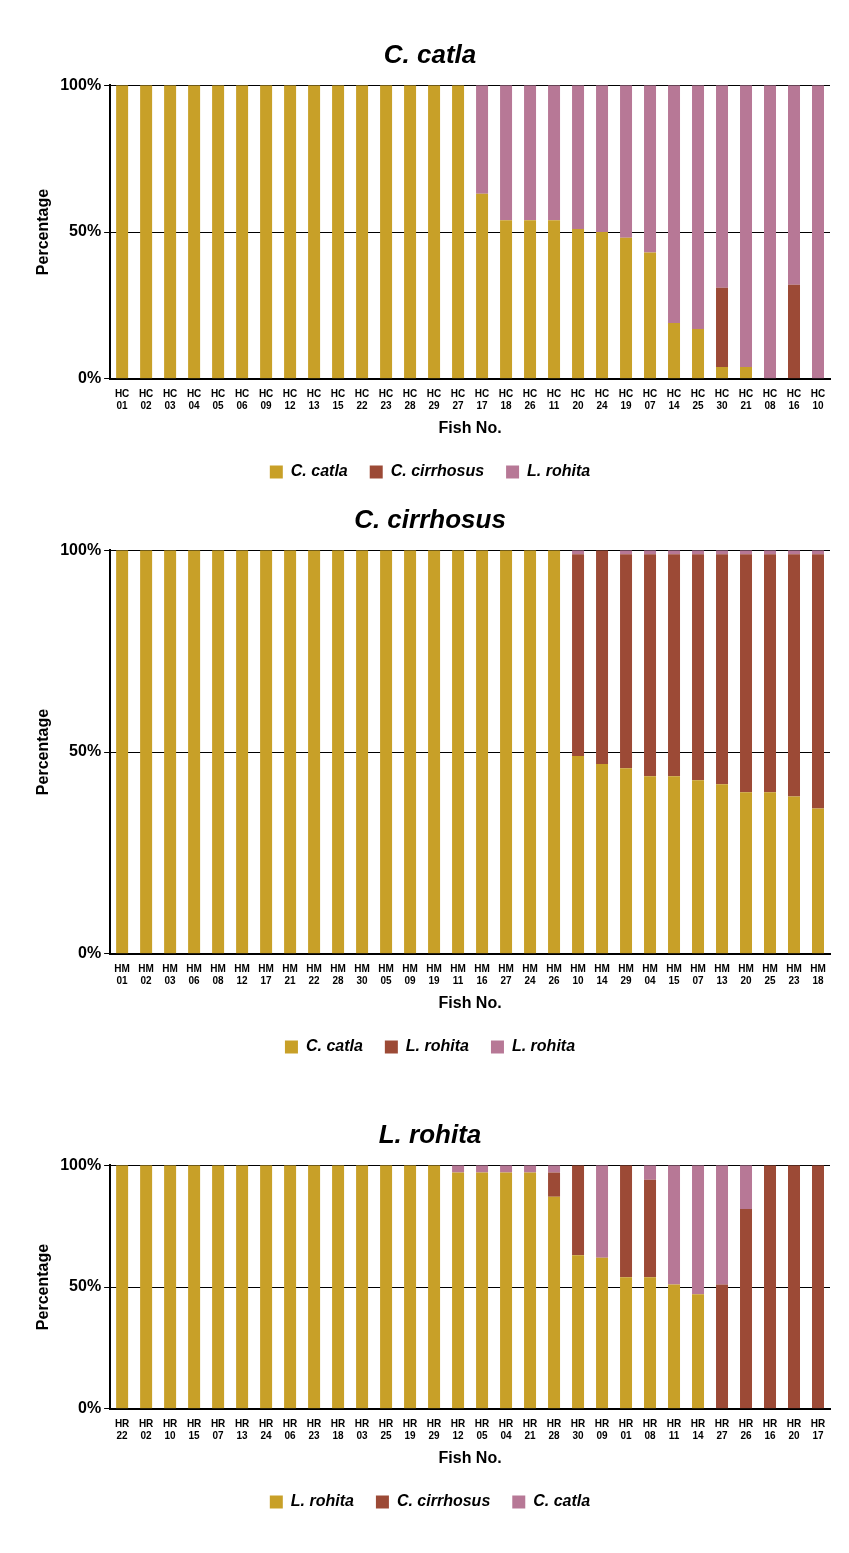 The width and height of the screenshot is (849, 1553). What do you see at coordinates (322, 1501) in the screenshot?
I see `legend-label: L. rohita` at bounding box center [322, 1501].